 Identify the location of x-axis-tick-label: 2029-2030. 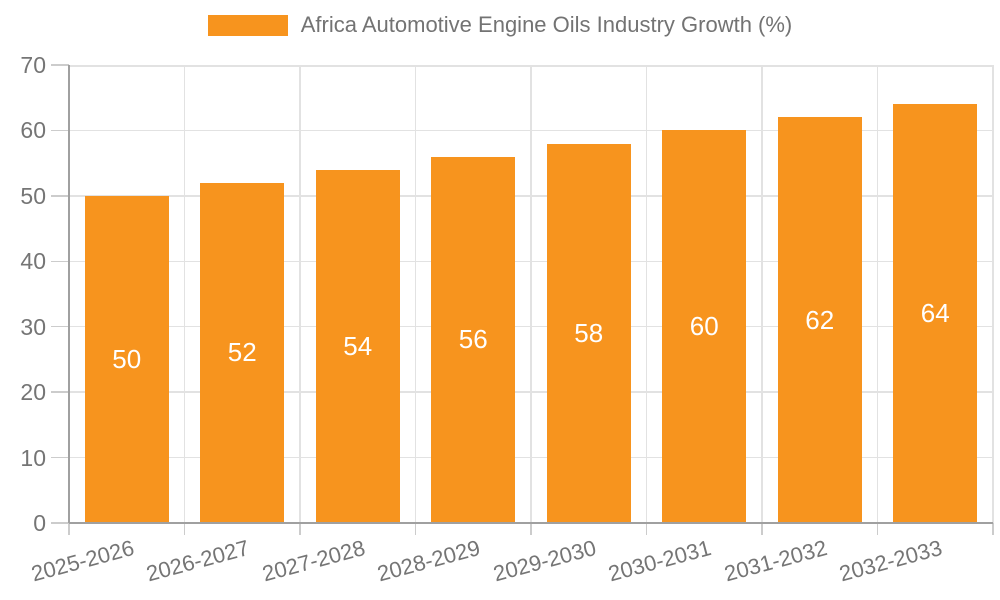
(544, 561).